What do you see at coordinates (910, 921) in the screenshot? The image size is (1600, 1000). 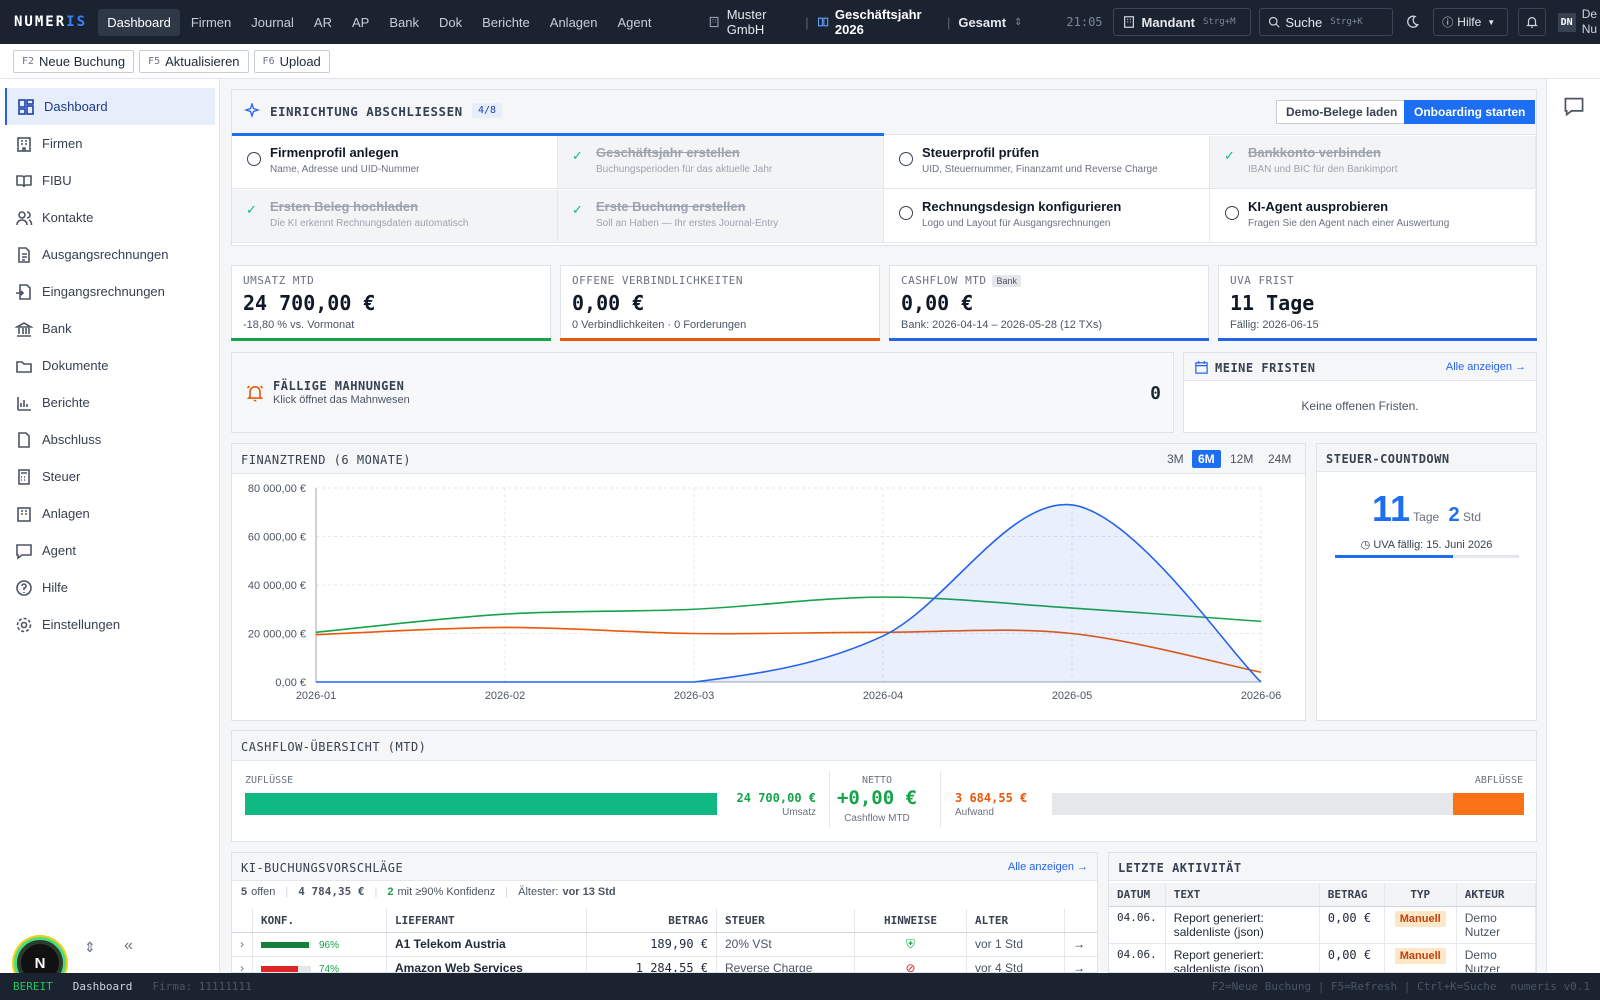 I see `column-header-notes: HINWEISE` at bounding box center [910, 921].